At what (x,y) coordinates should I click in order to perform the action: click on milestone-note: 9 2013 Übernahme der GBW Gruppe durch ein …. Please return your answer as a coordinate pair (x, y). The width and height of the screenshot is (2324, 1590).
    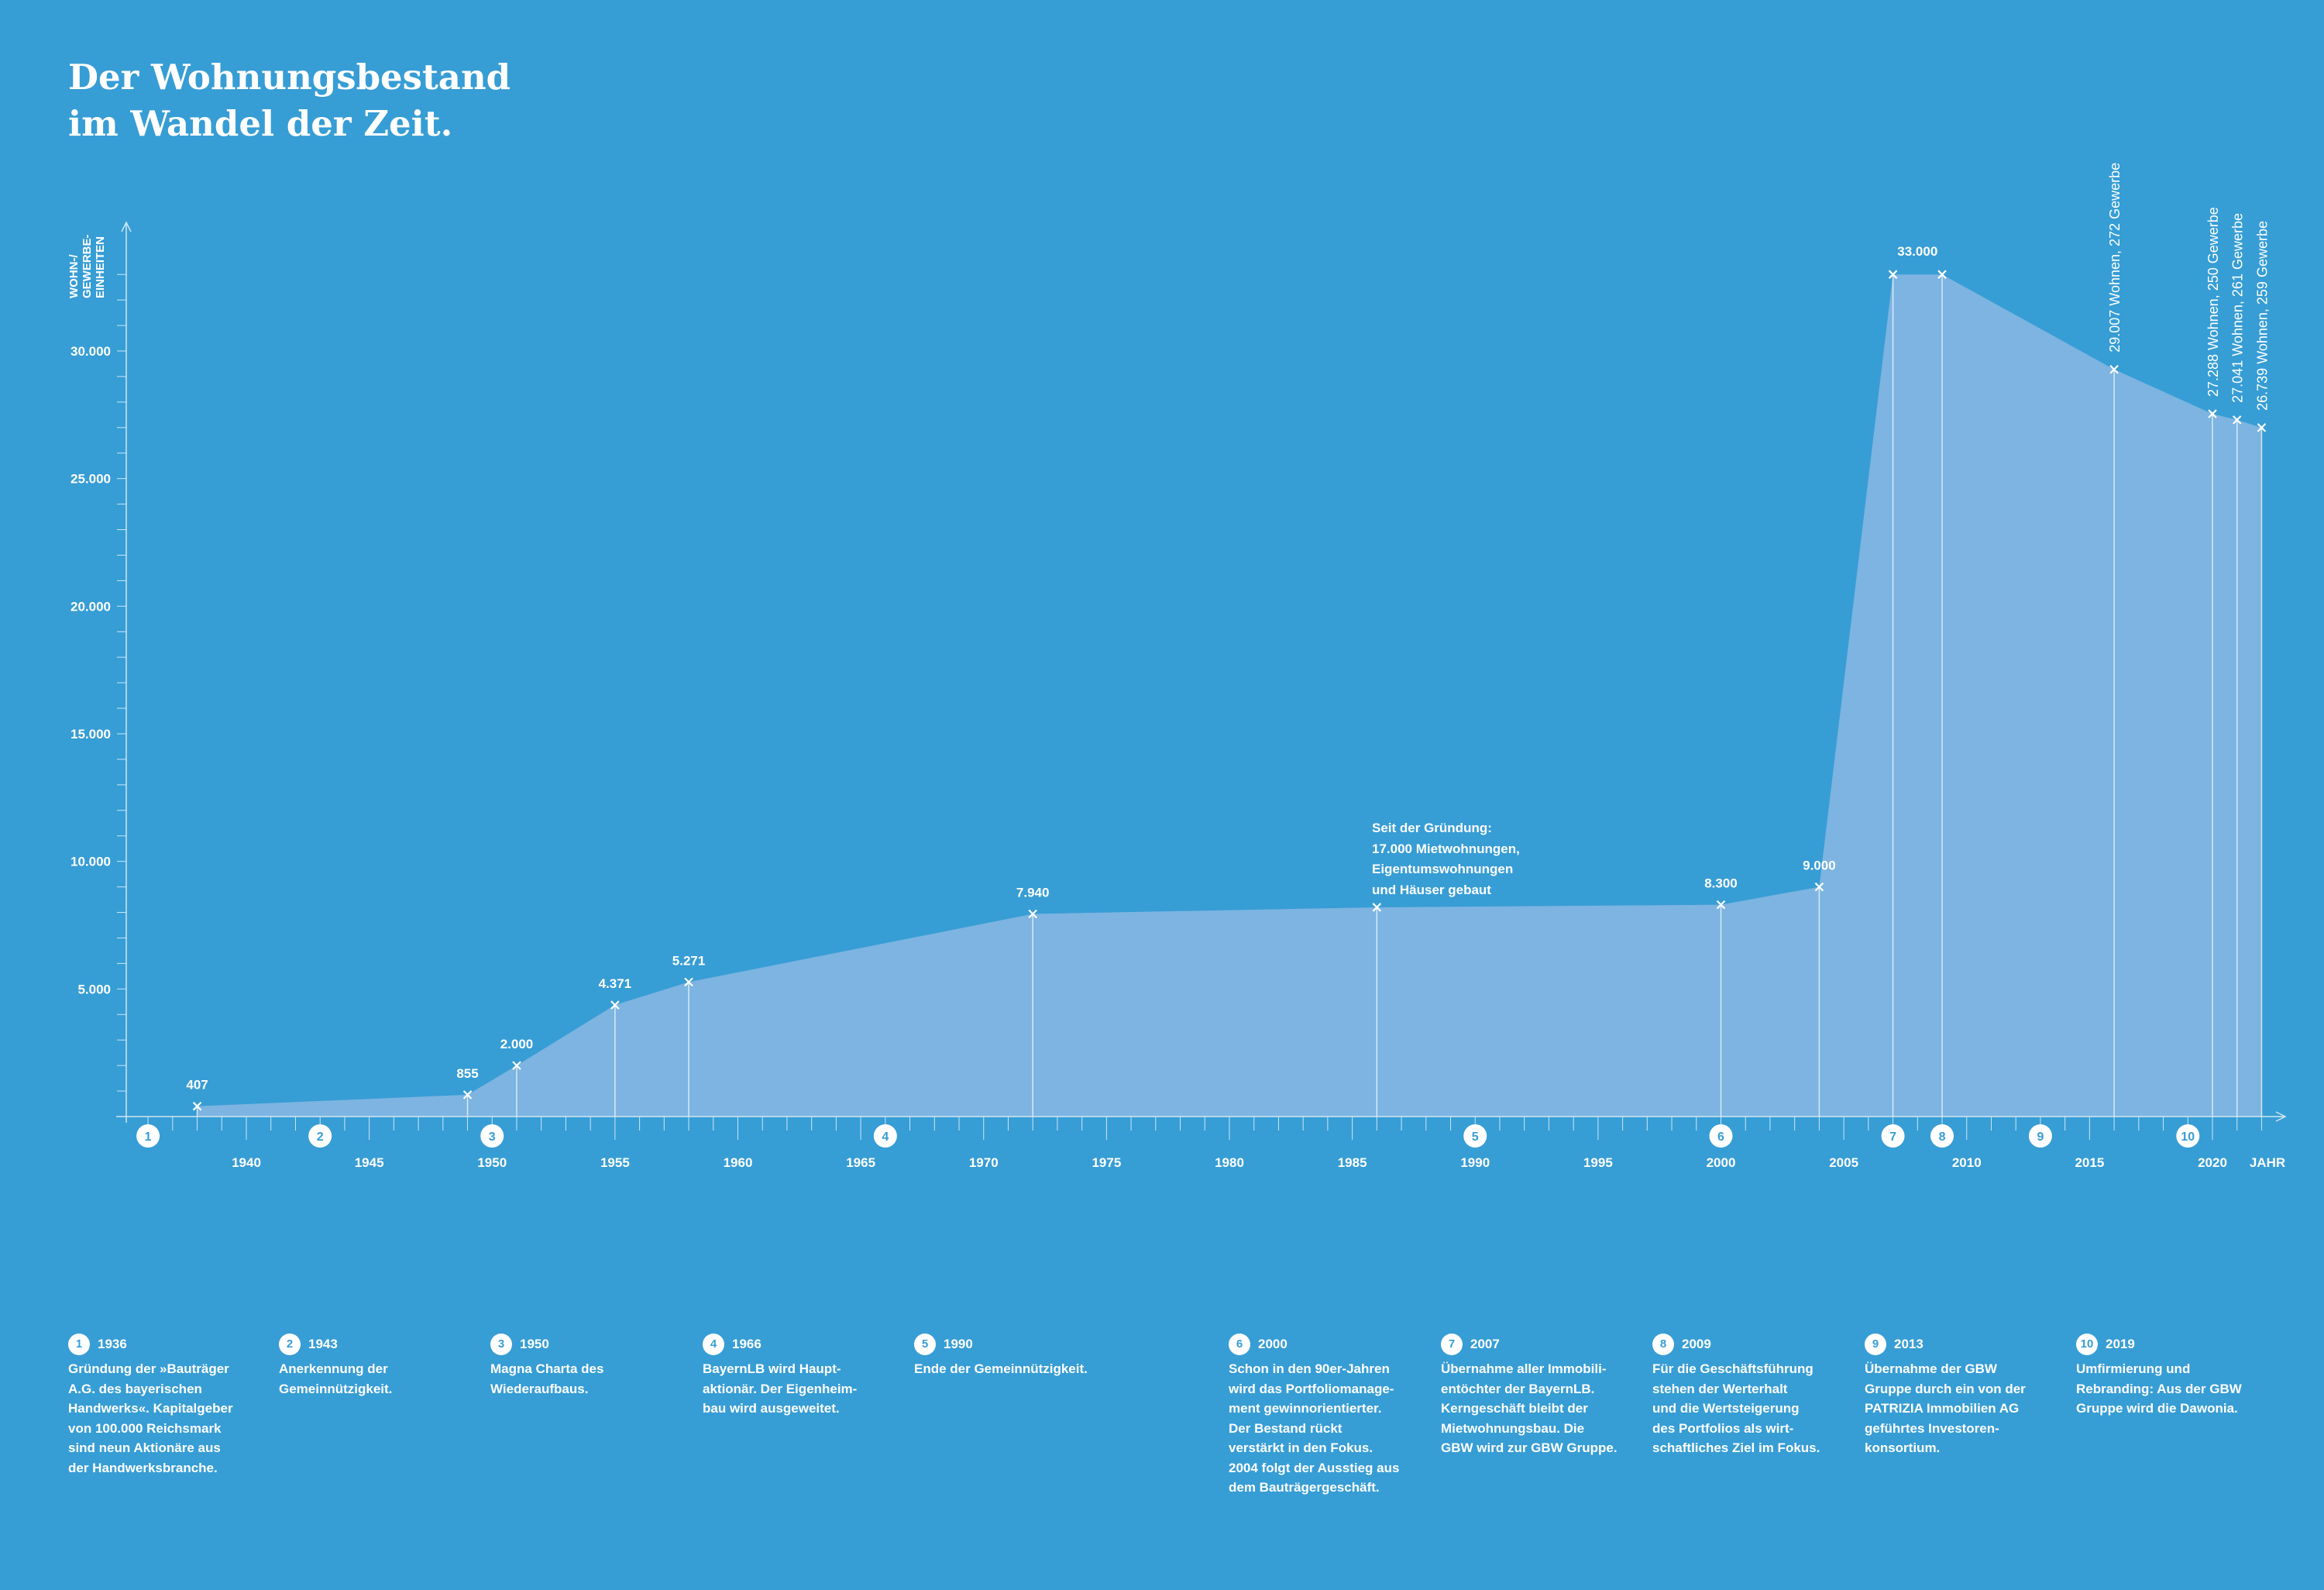
    Looking at the image, I should click on (1961, 1395).